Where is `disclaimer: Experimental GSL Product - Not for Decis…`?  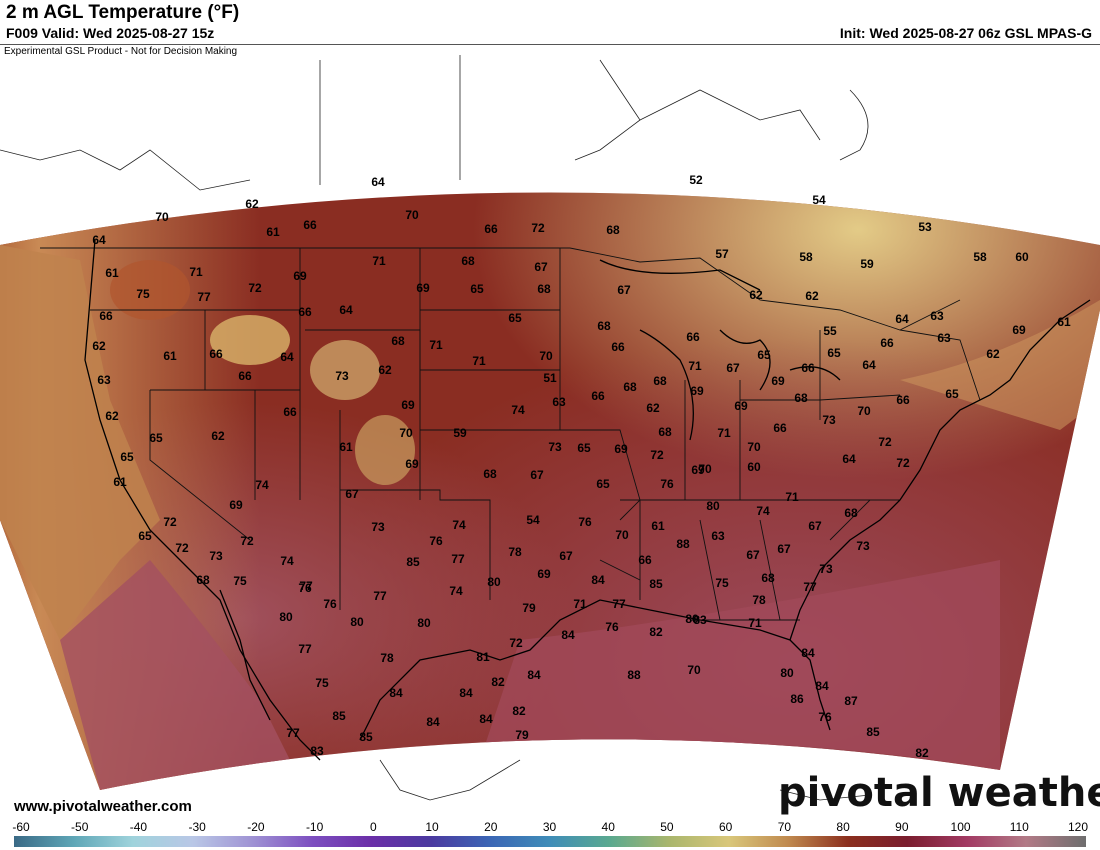
disclaimer: Experimental GSL Product - Not for Decis… is located at coordinates (121, 51).